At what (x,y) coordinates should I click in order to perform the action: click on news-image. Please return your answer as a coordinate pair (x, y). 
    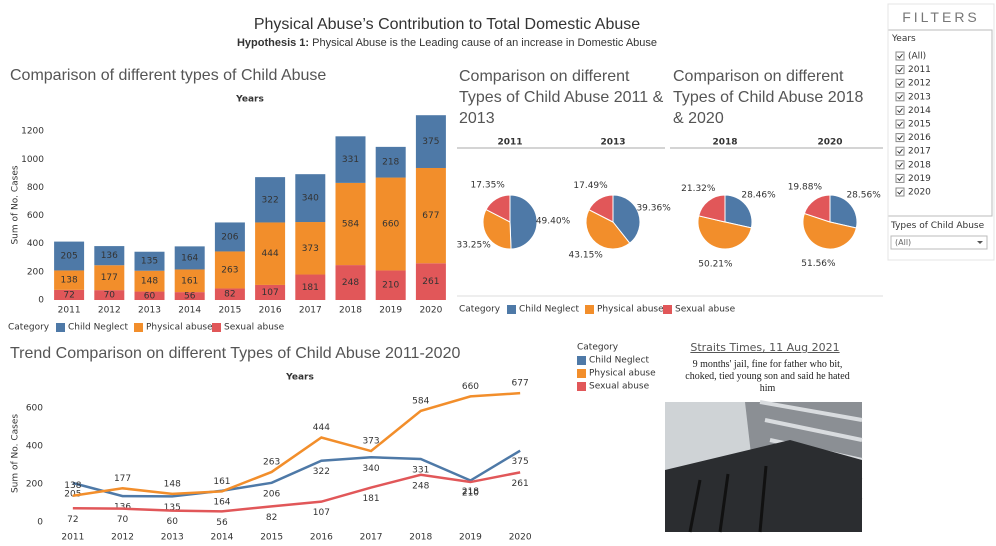
    Looking at the image, I should click on (764, 466).